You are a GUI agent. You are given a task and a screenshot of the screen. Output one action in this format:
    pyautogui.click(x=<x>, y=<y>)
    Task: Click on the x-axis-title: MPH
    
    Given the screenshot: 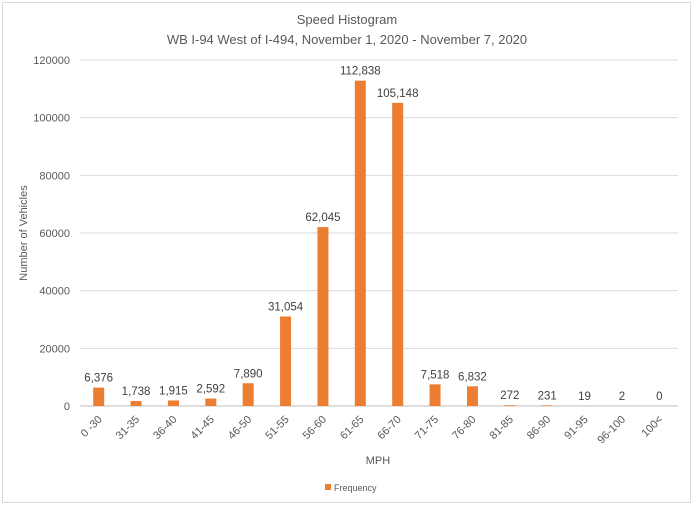 What is the action you would take?
    pyautogui.click(x=378, y=461)
    